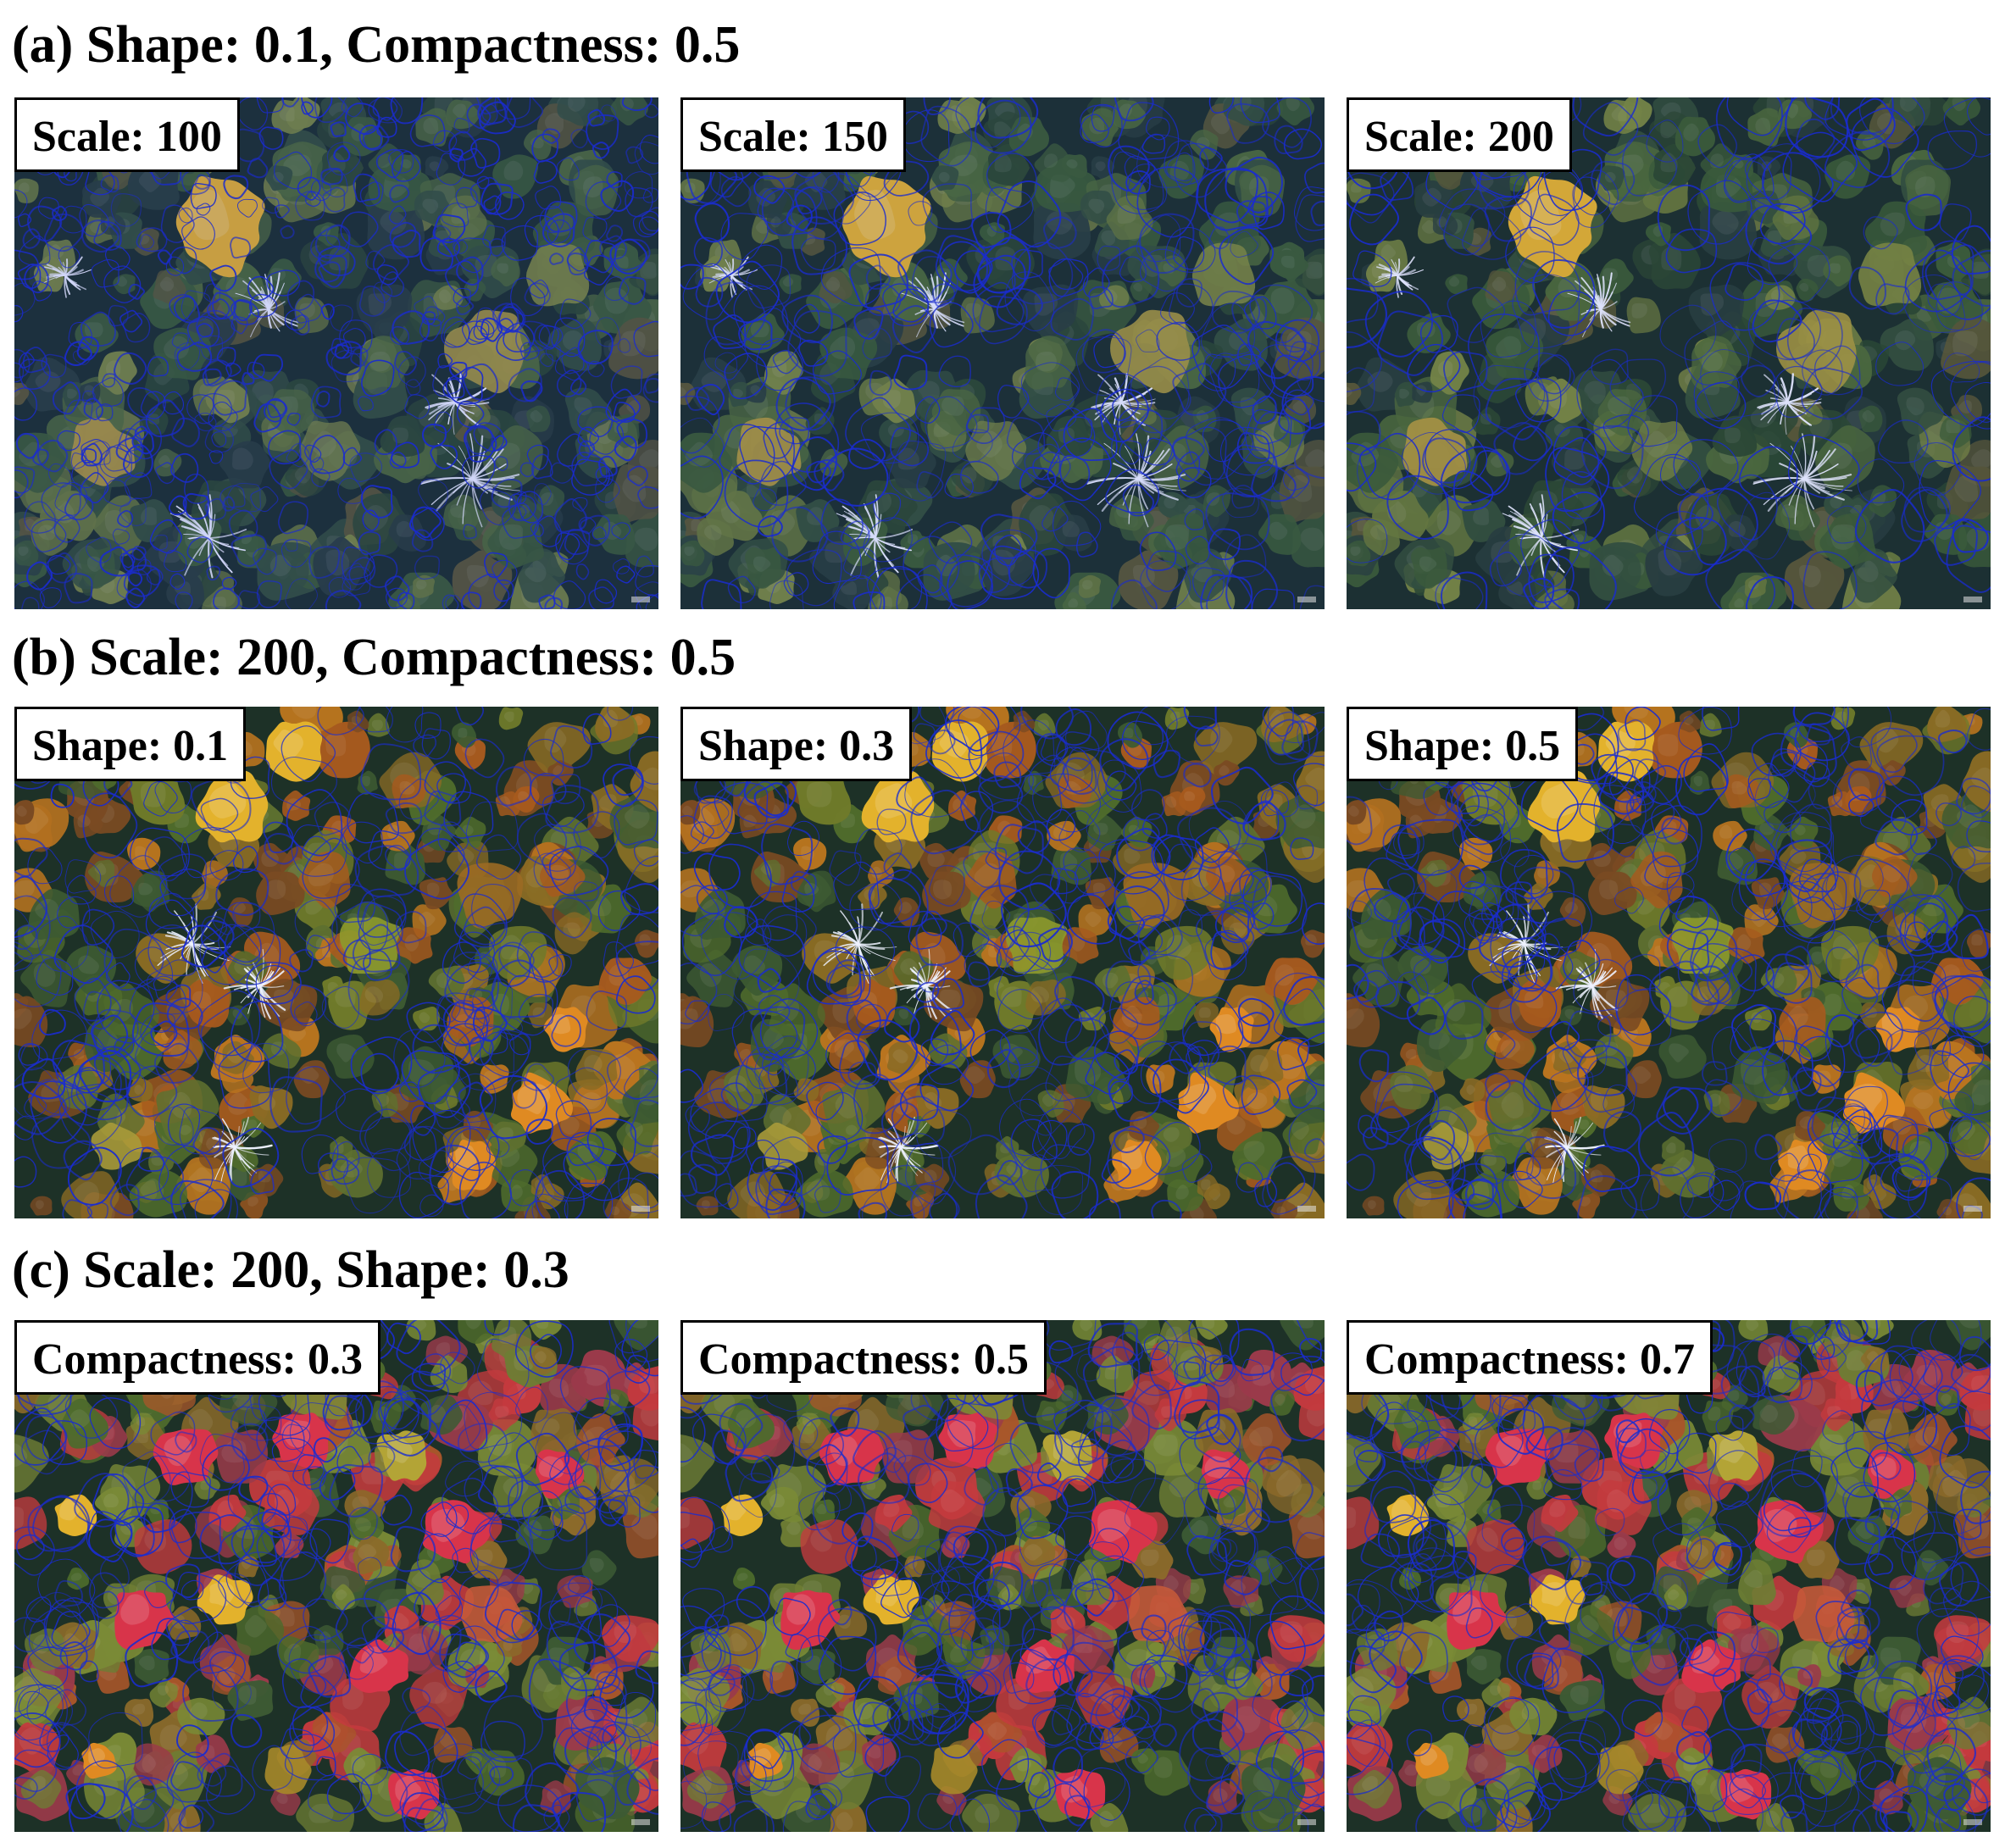 Image resolution: width=2005 pixels, height=1848 pixels. Describe the element at coordinates (864, 1357) in the screenshot. I see `panel-label: Compactness: 0.5` at that location.